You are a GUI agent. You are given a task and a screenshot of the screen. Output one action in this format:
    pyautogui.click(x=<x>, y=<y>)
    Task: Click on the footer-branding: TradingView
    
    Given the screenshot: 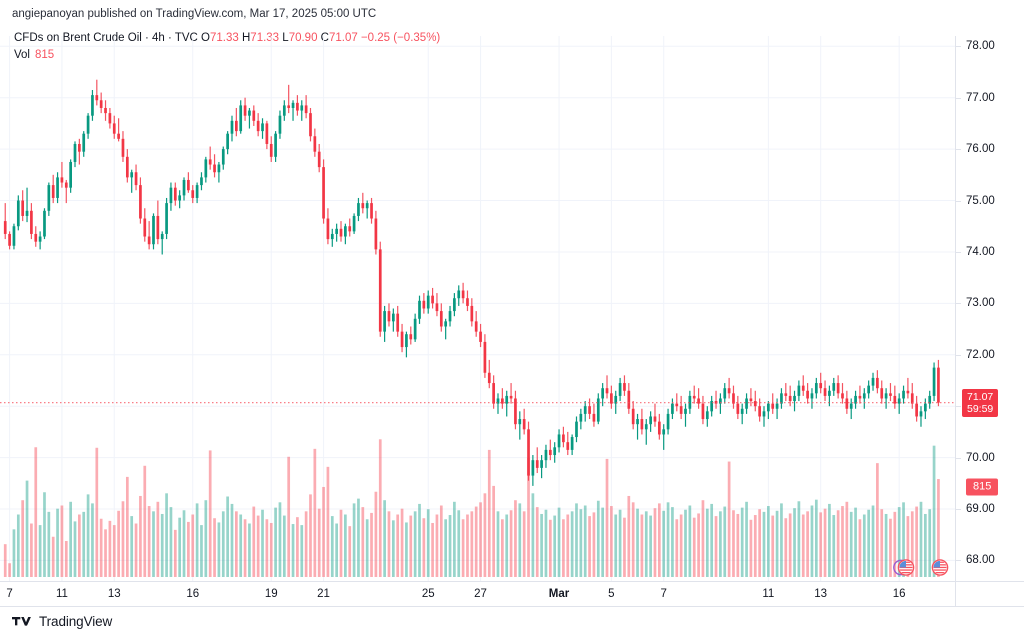 What is the action you would take?
    pyautogui.click(x=62, y=621)
    